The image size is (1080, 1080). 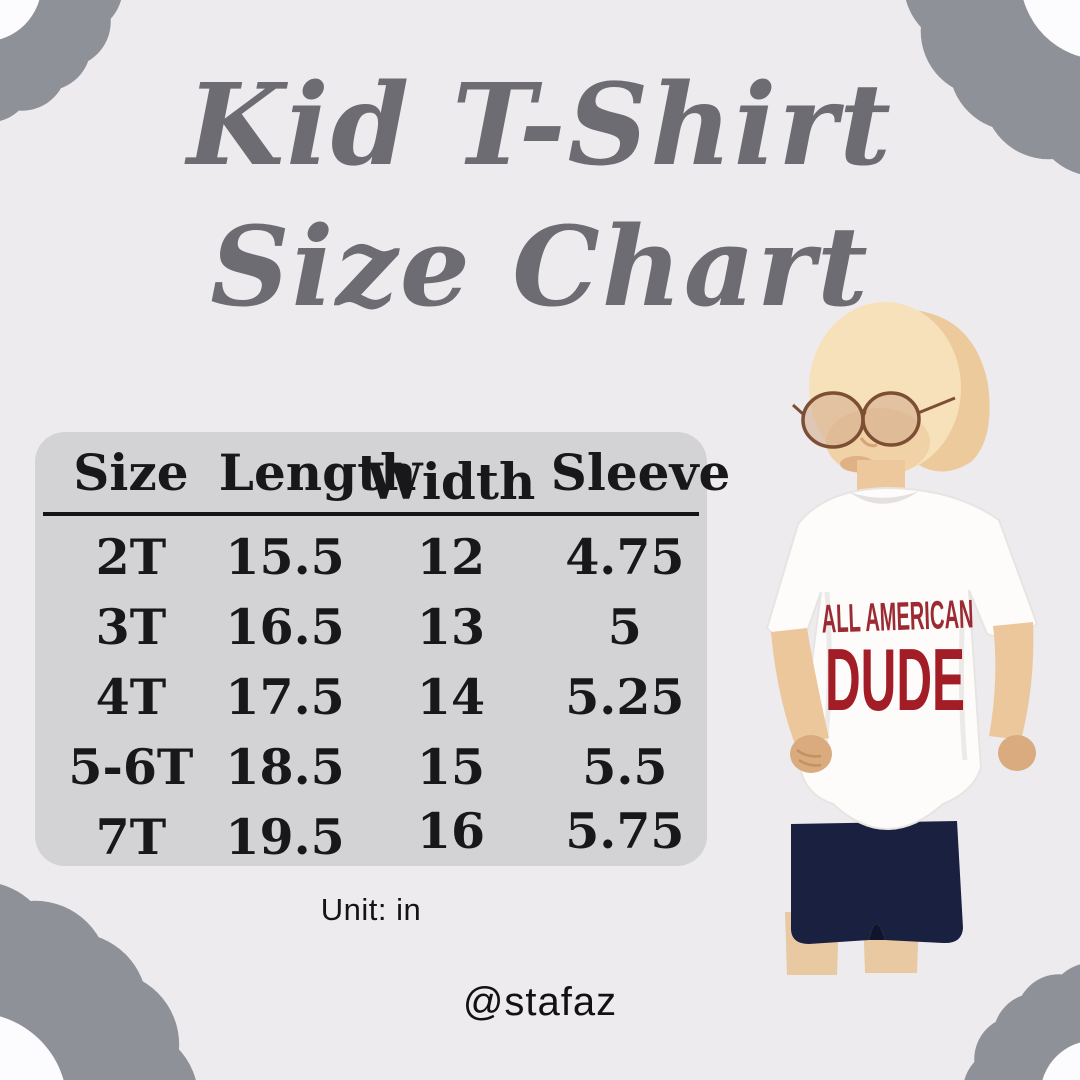 I want to click on table-row: 5-6T 18.5 15 5.5, so click(x=371, y=767).